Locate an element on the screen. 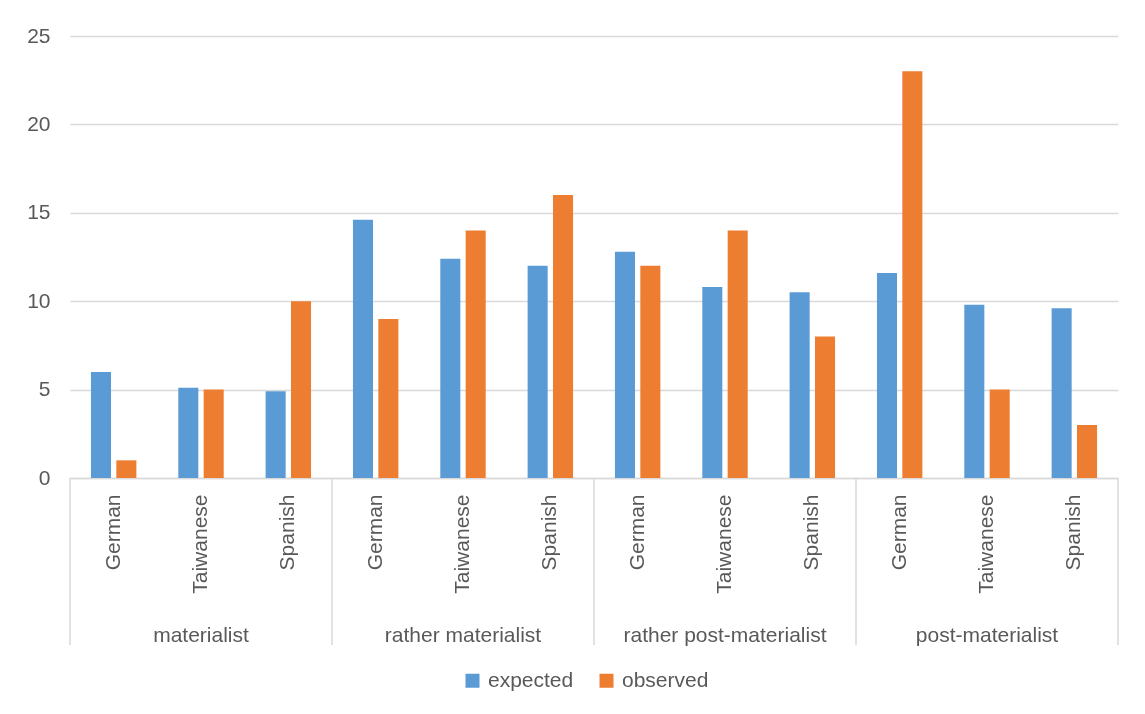  legend-label: expected is located at coordinates (531, 679).